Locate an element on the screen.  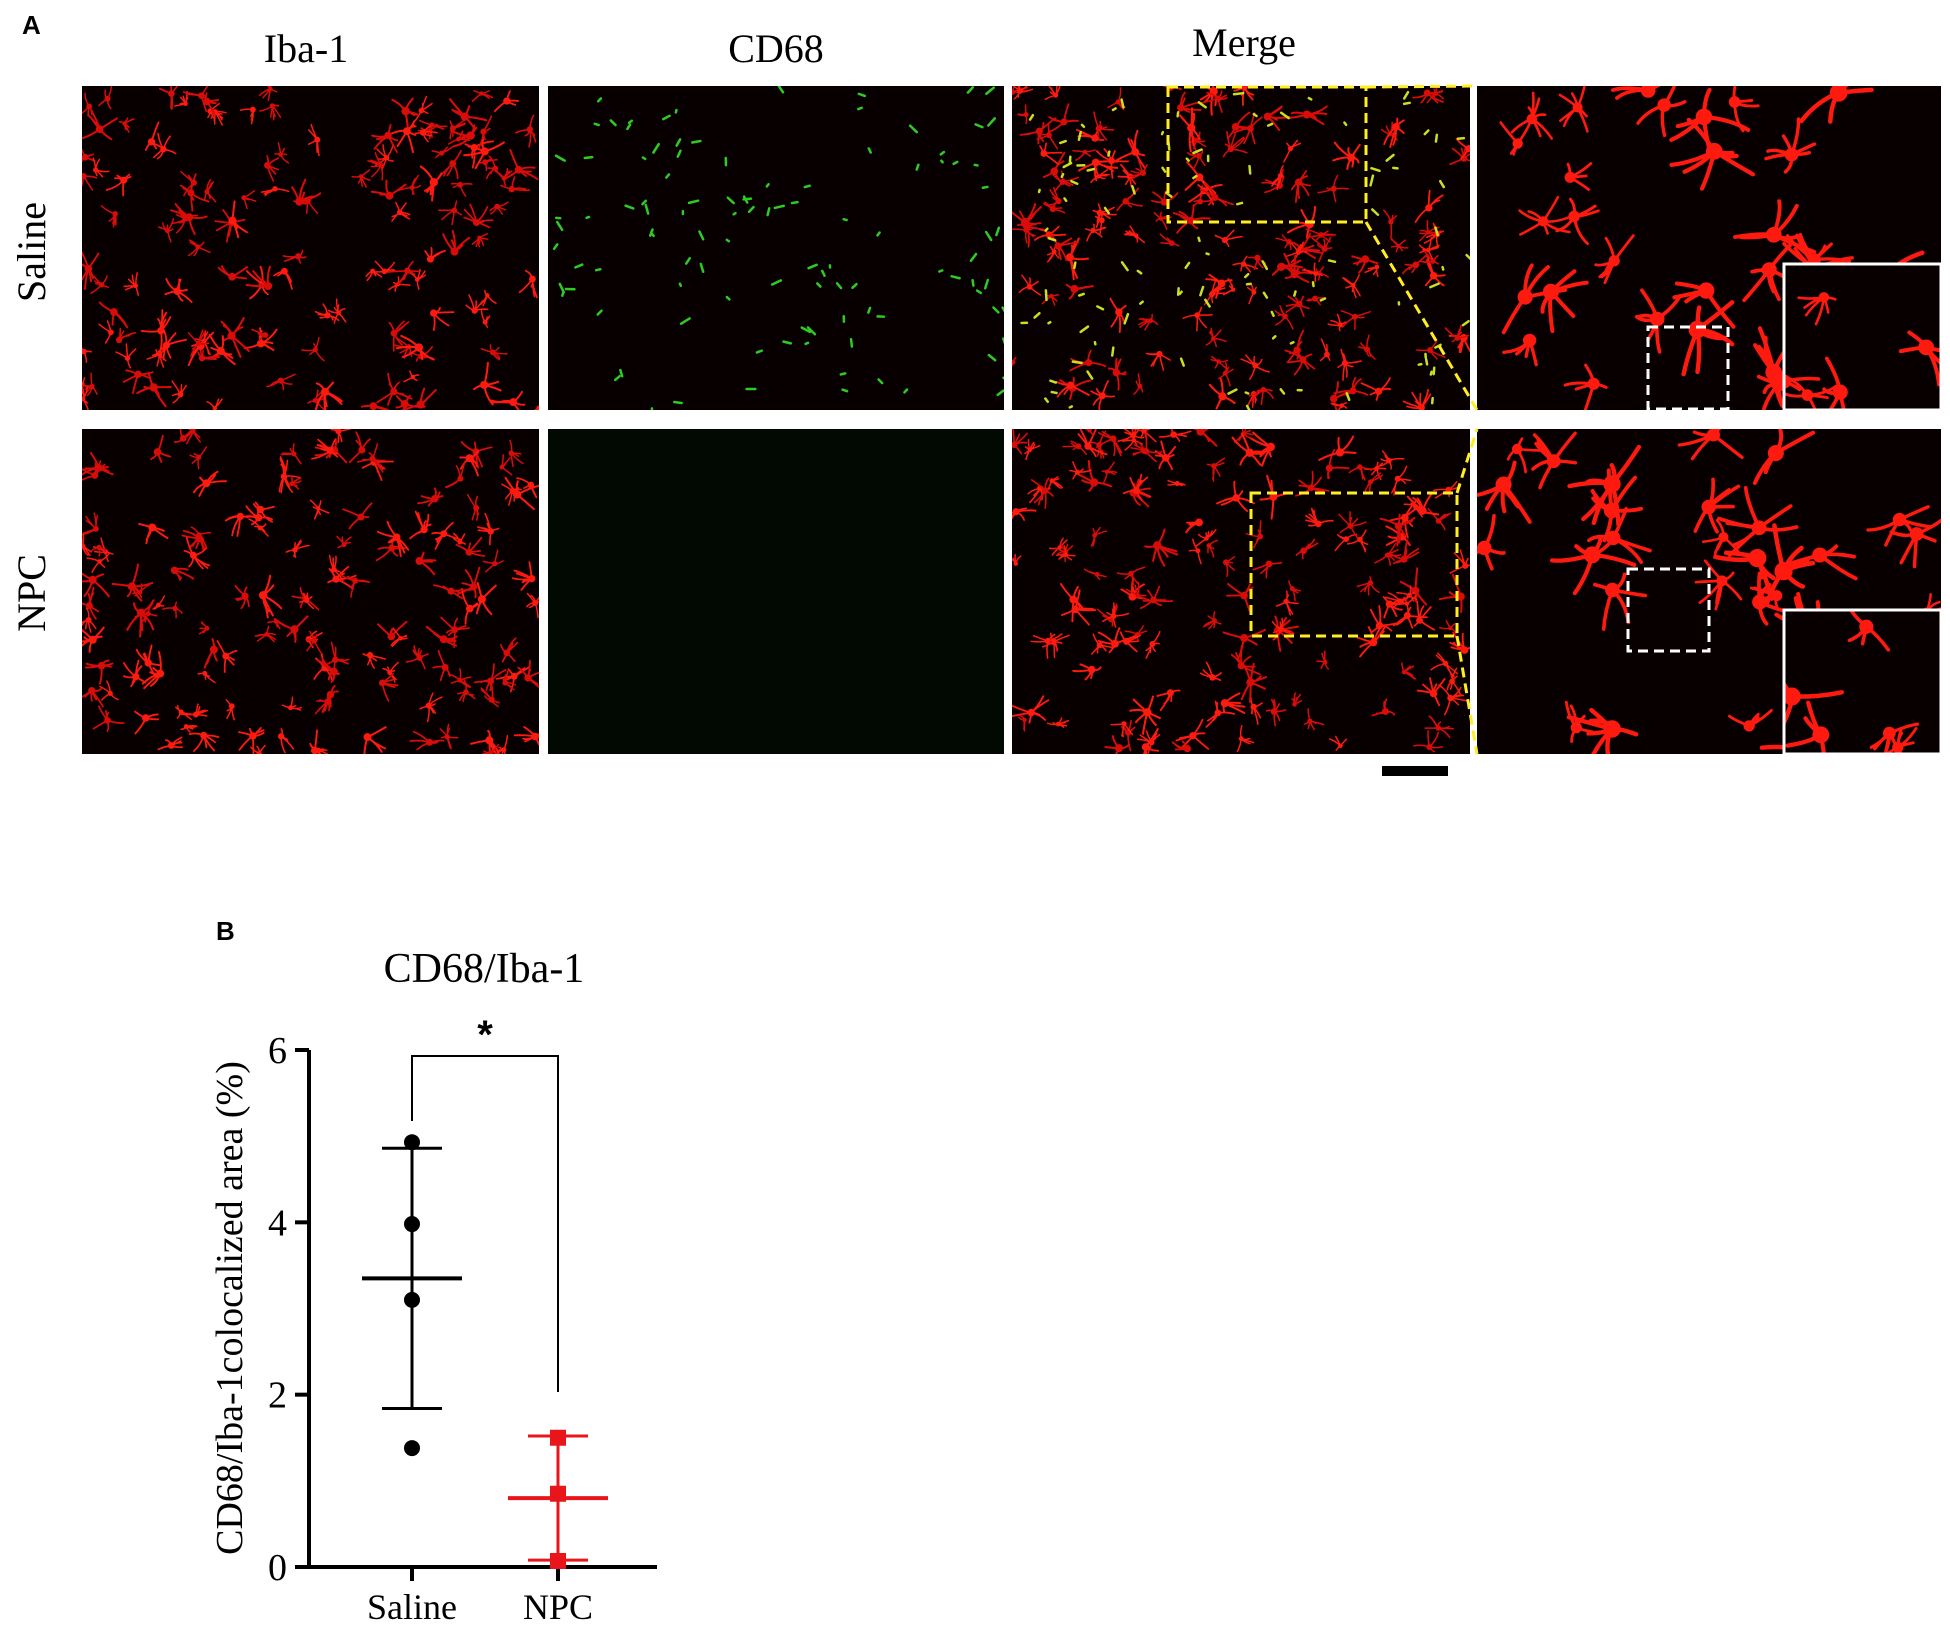
micrograph is located at coordinates (1862, 337).